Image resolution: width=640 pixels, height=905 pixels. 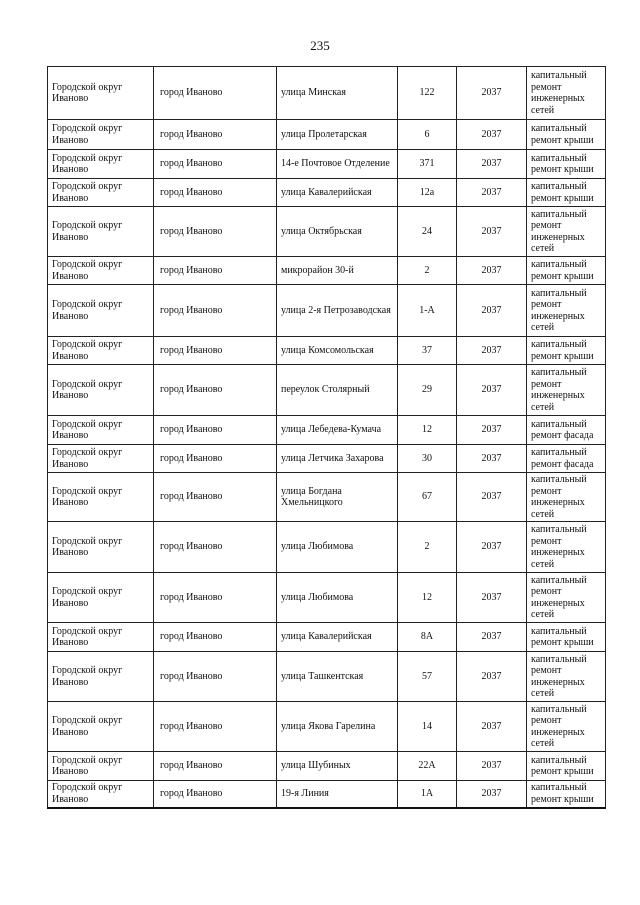 What do you see at coordinates (337, 458) in the screenshot?
I see `street-cell: улица Летчика Захарова` at bounding box center [337, 458].